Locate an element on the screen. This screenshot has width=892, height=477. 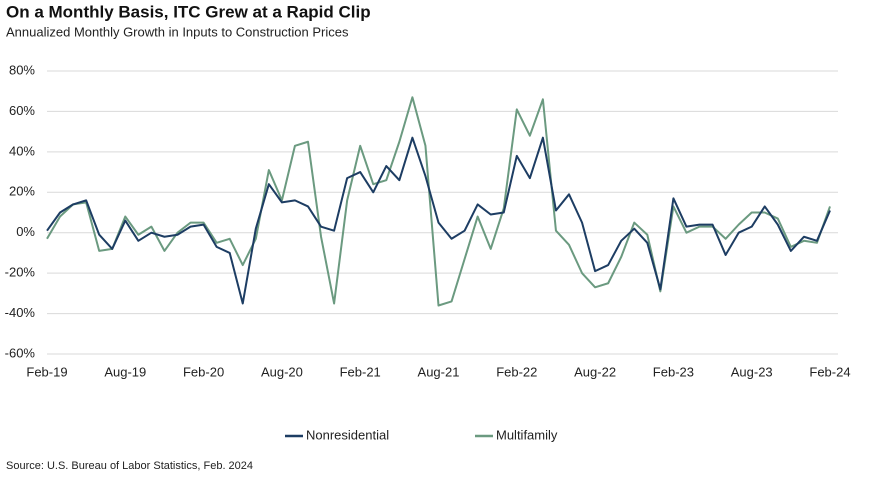
x-tick-label: Aug-20 is located at coordinates (282, 371).